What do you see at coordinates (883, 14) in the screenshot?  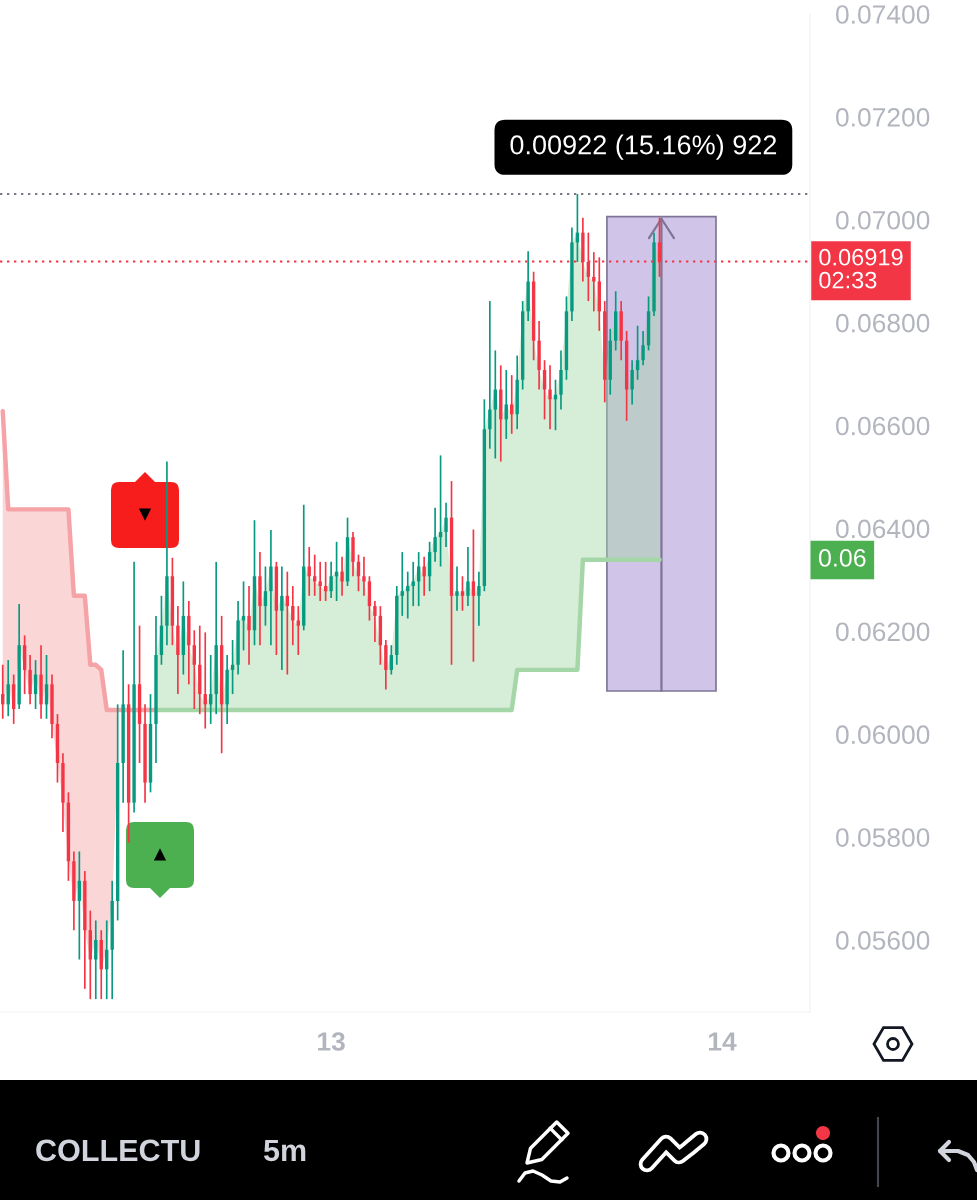 I see `y-tick-label: 0.07400` at bounding box center [883, 14].